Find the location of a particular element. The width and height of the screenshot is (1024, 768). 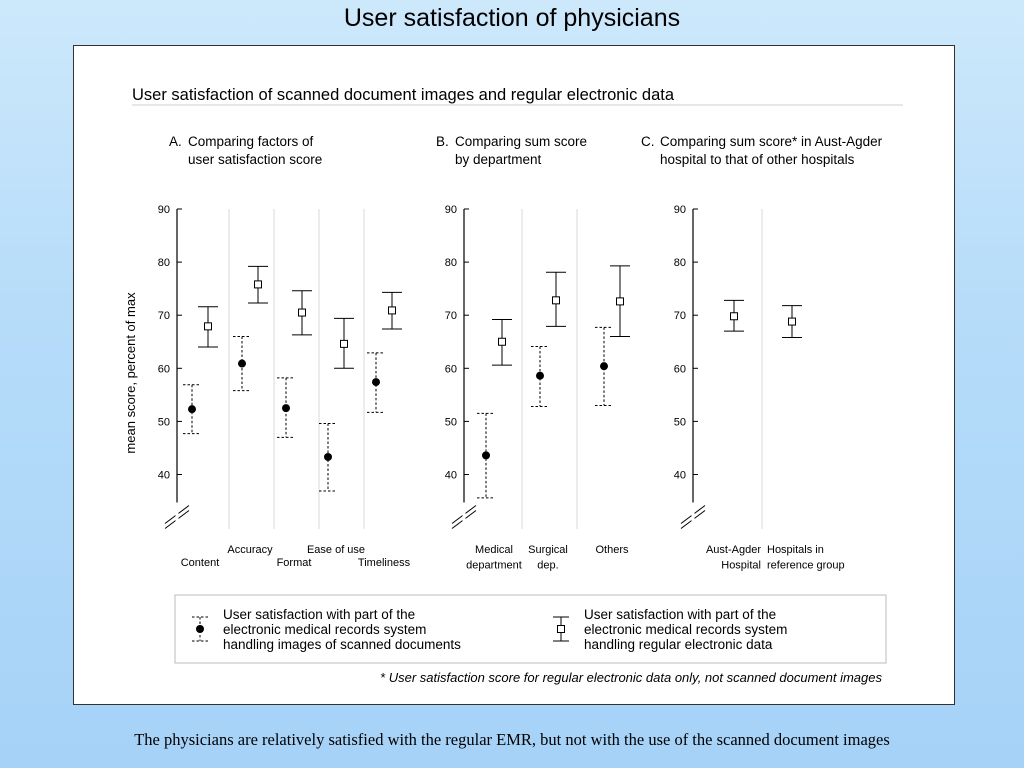

legend-box is located at coordinates (530, 629).